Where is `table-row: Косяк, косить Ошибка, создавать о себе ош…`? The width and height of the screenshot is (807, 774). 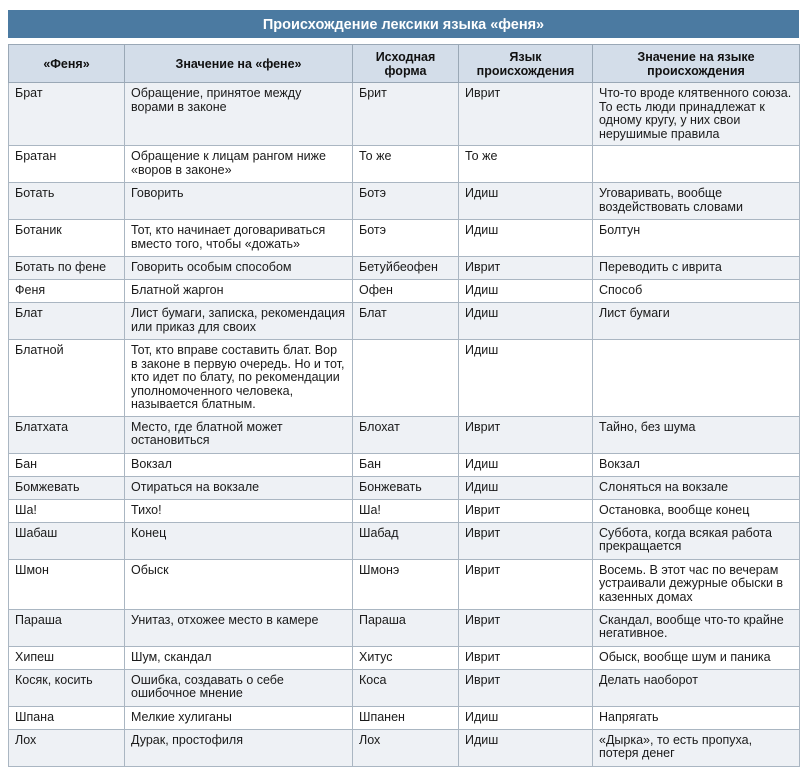
table-row: Косяк, косить Ошибка, создавать о себе ош… is located at coordinates (404, 687).